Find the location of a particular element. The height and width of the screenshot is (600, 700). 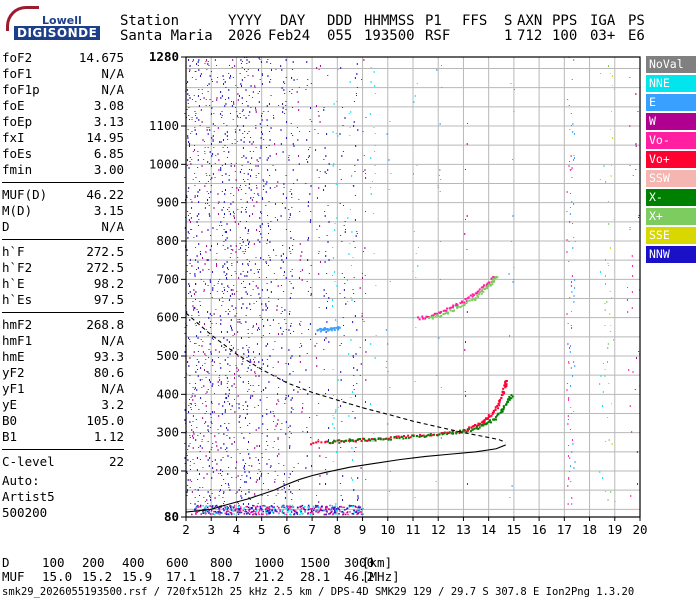

param-row: foE 3.08 is located at coordinates (63, 106).